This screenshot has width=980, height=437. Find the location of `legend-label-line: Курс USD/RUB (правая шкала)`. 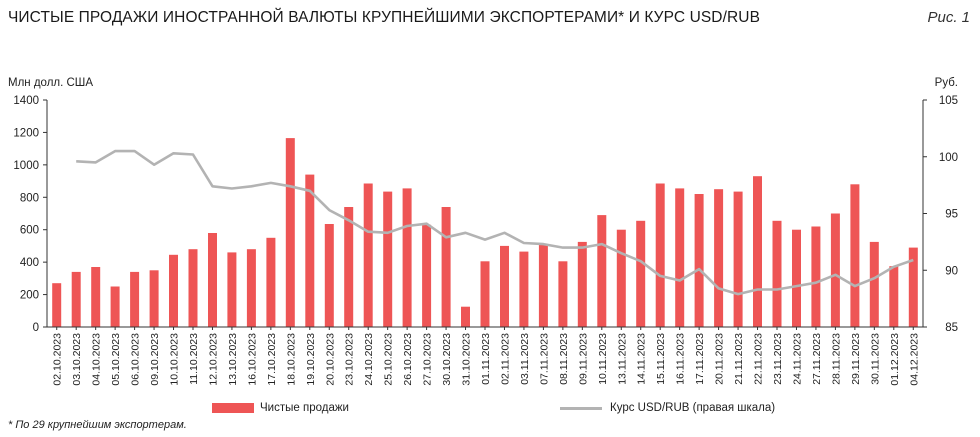

legend-label-line: Курс USD/RUB (правая шкала) is located at coordinates (693, 408).